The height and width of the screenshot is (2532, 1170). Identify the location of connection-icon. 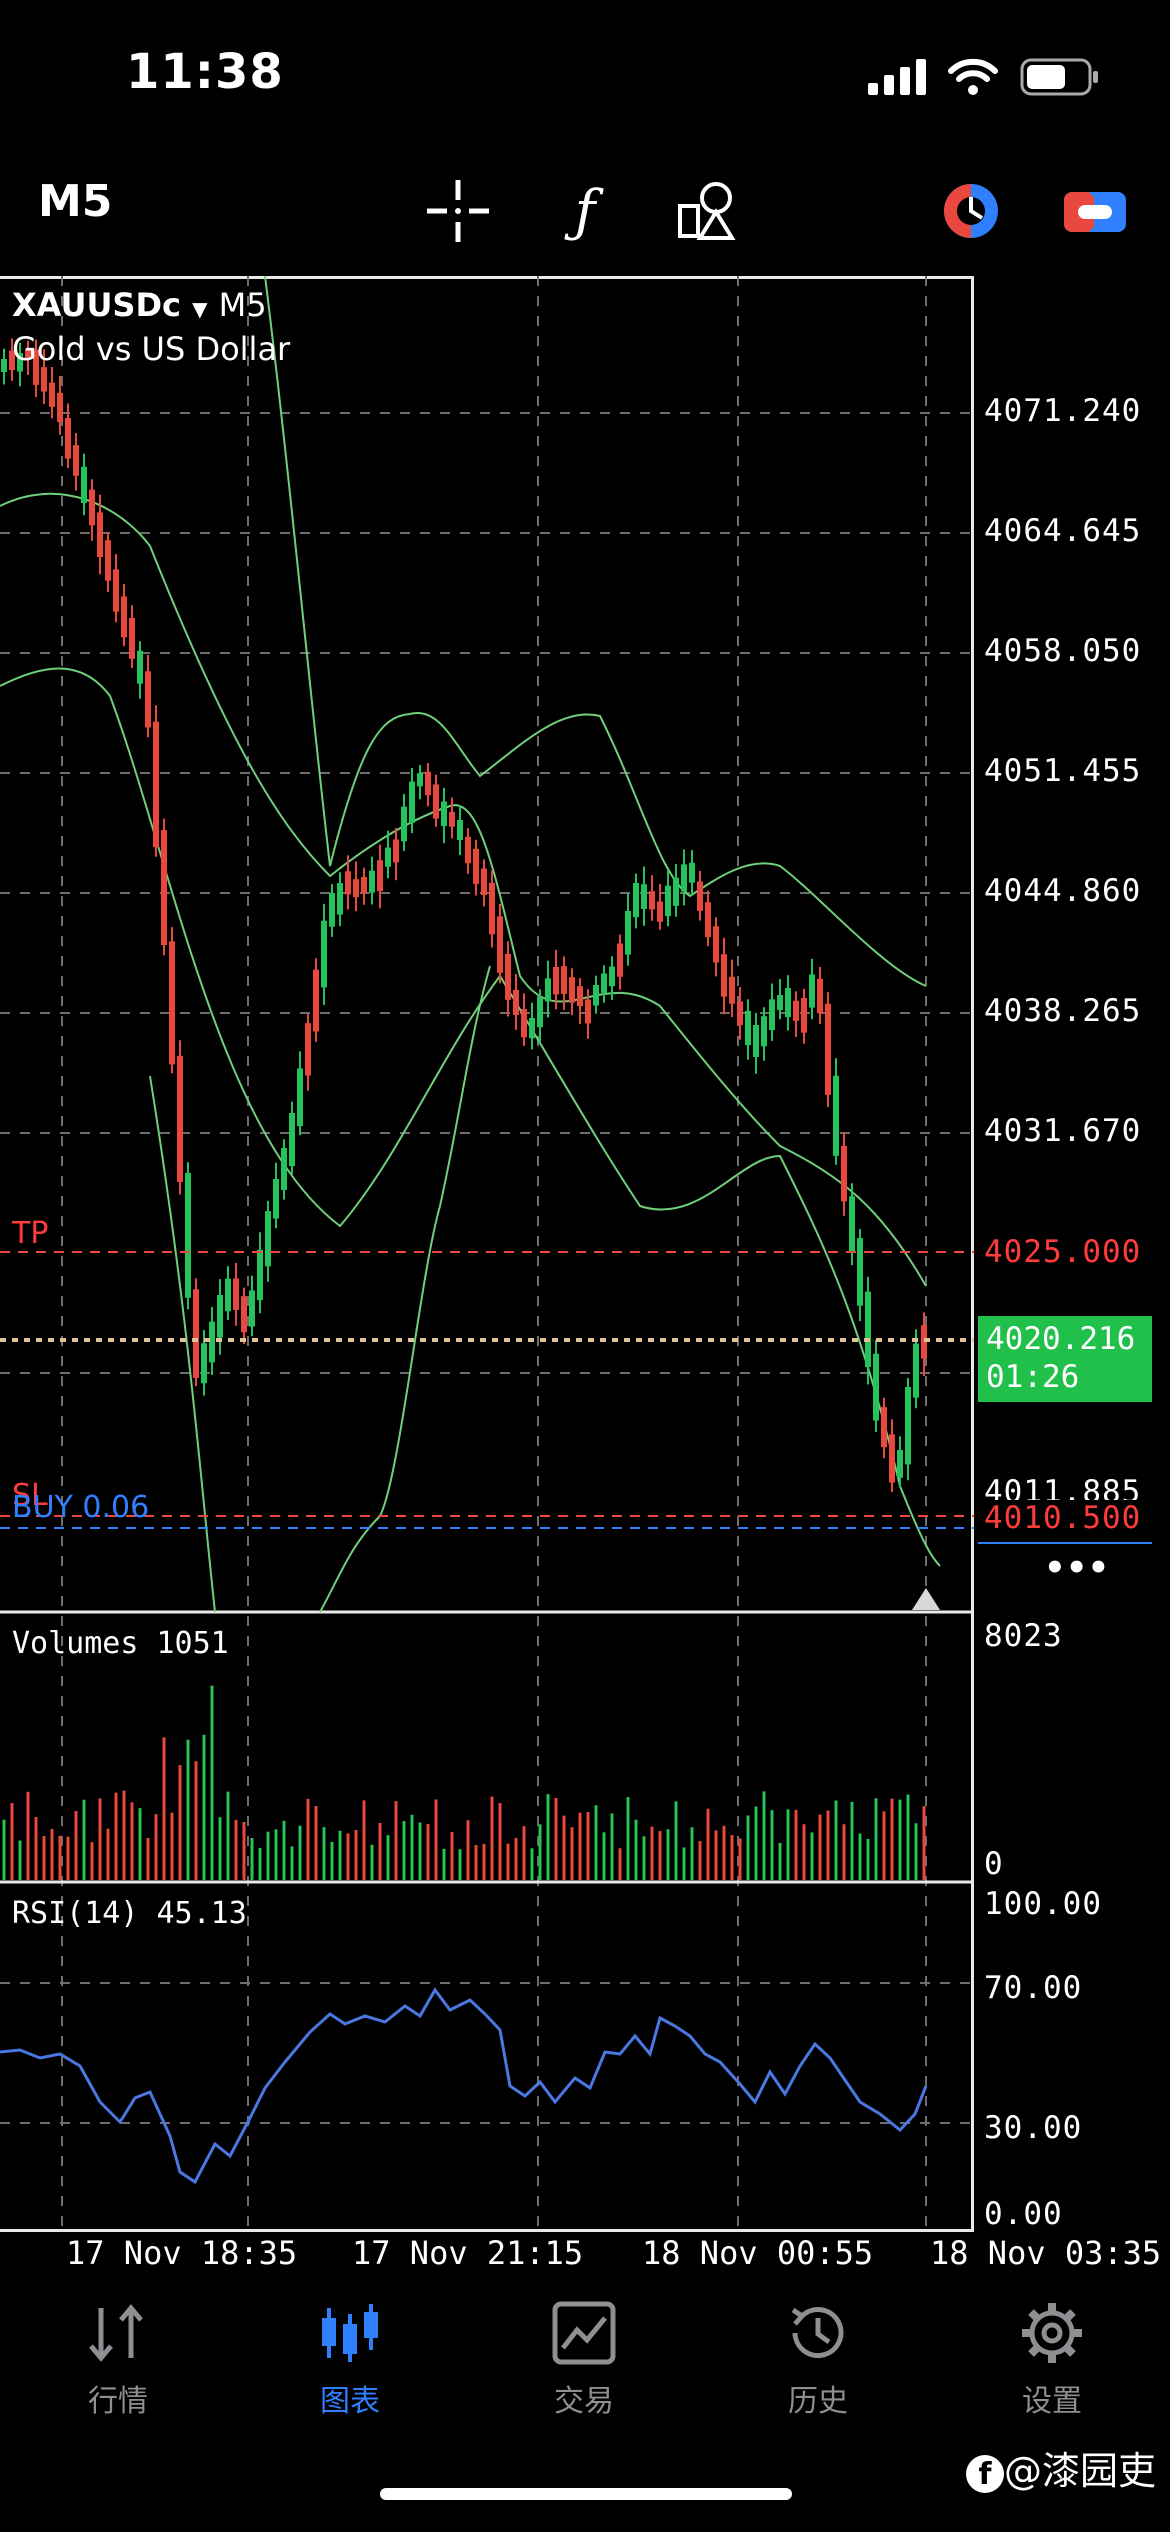
(1095, 211).